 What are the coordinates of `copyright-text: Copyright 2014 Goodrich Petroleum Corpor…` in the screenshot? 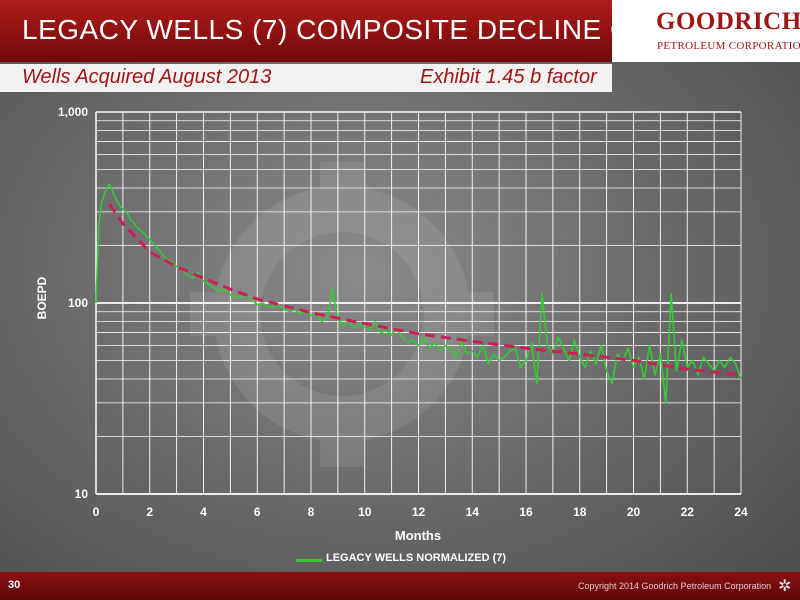 It's located at (675, 586).